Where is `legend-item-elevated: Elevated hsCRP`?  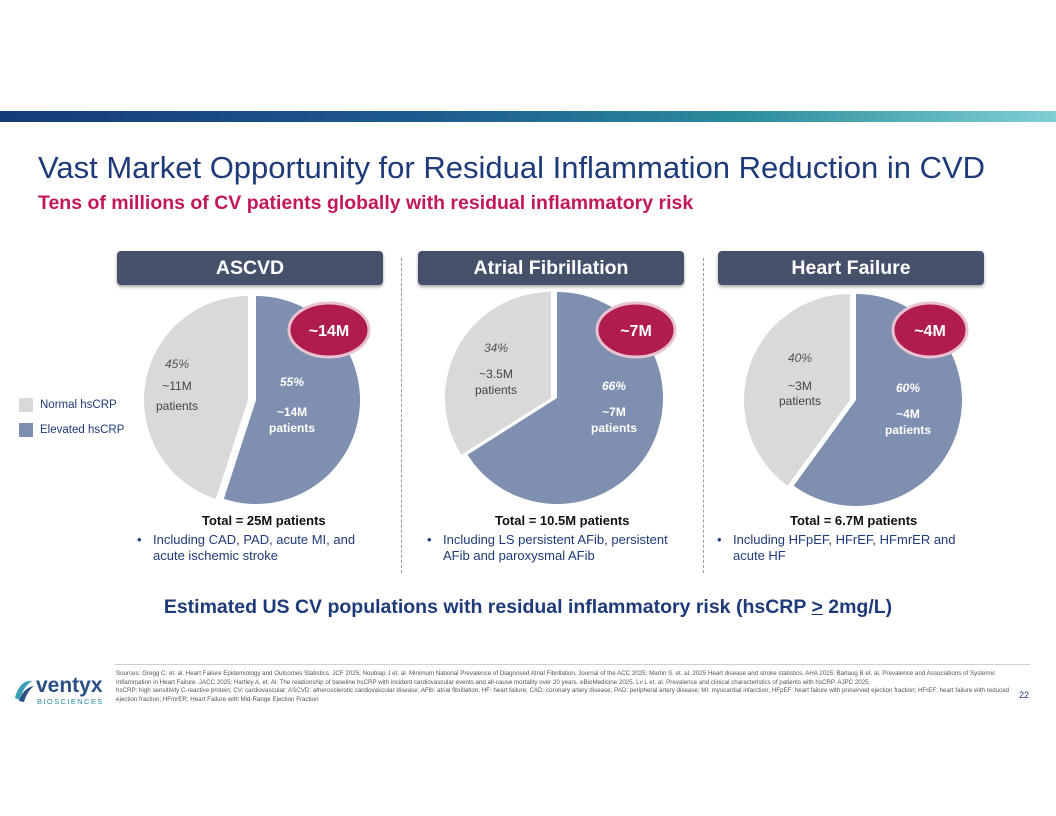 legend-item-elevated: Elevated hsCRP is located at coordinates (71, 430).